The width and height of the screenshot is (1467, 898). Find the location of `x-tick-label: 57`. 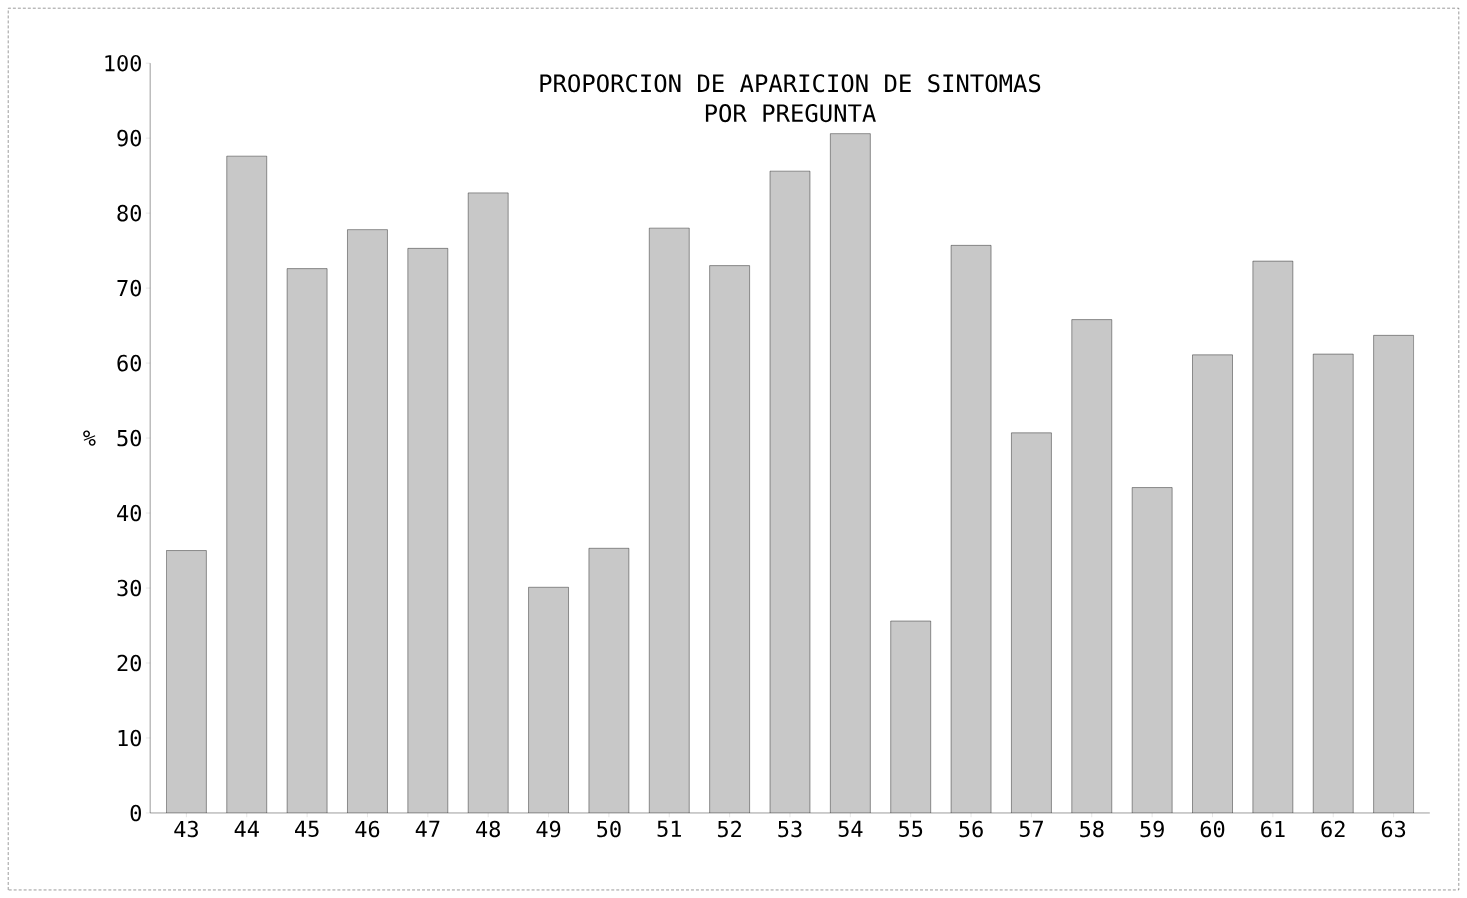

x-tick-label: 57 is located at coordinates (1031, 828).